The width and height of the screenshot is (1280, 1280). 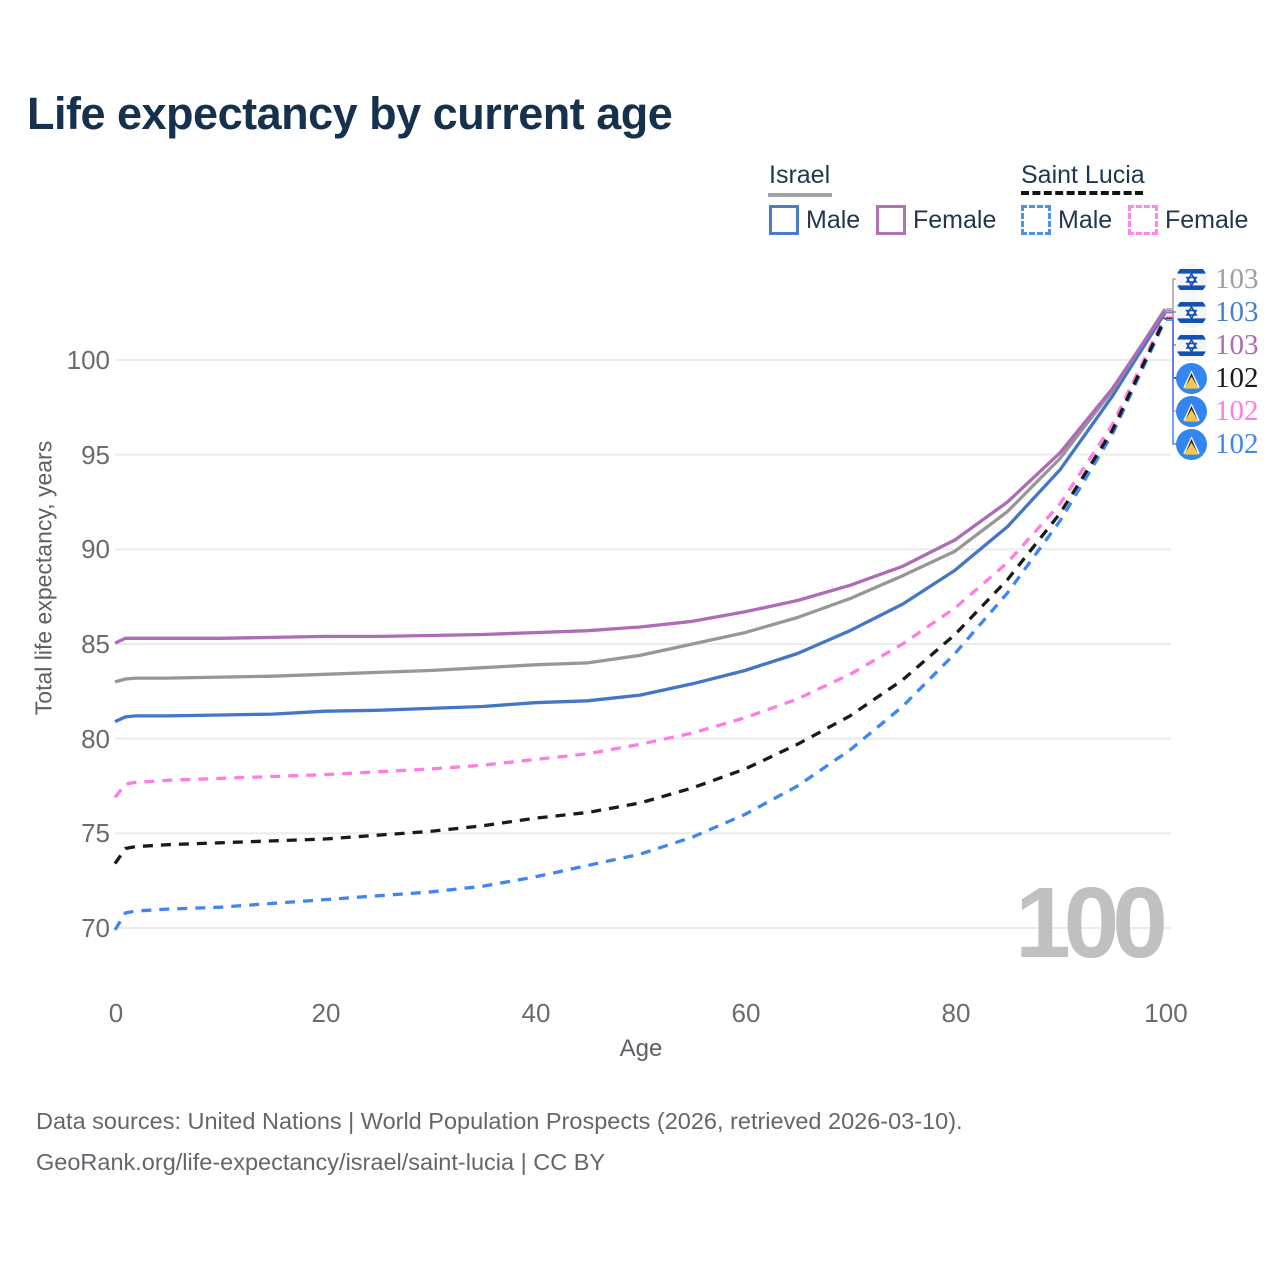 I want to click on end-label-saint-lucia-all: 102, so click(x=1217, y=378).